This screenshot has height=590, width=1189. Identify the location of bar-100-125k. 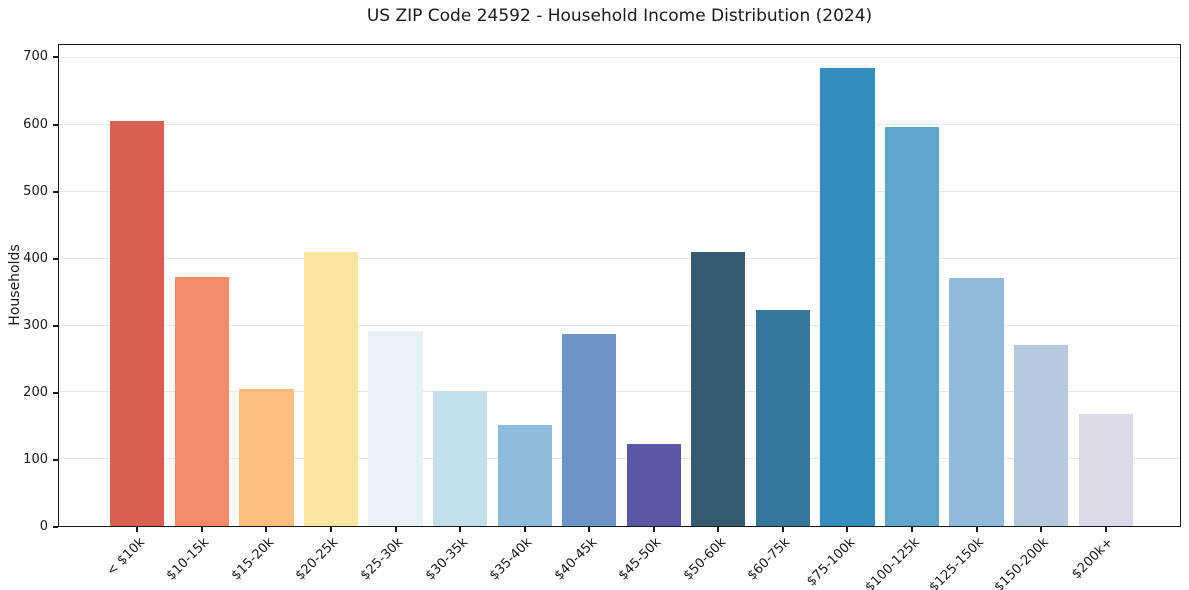
(912, 326).